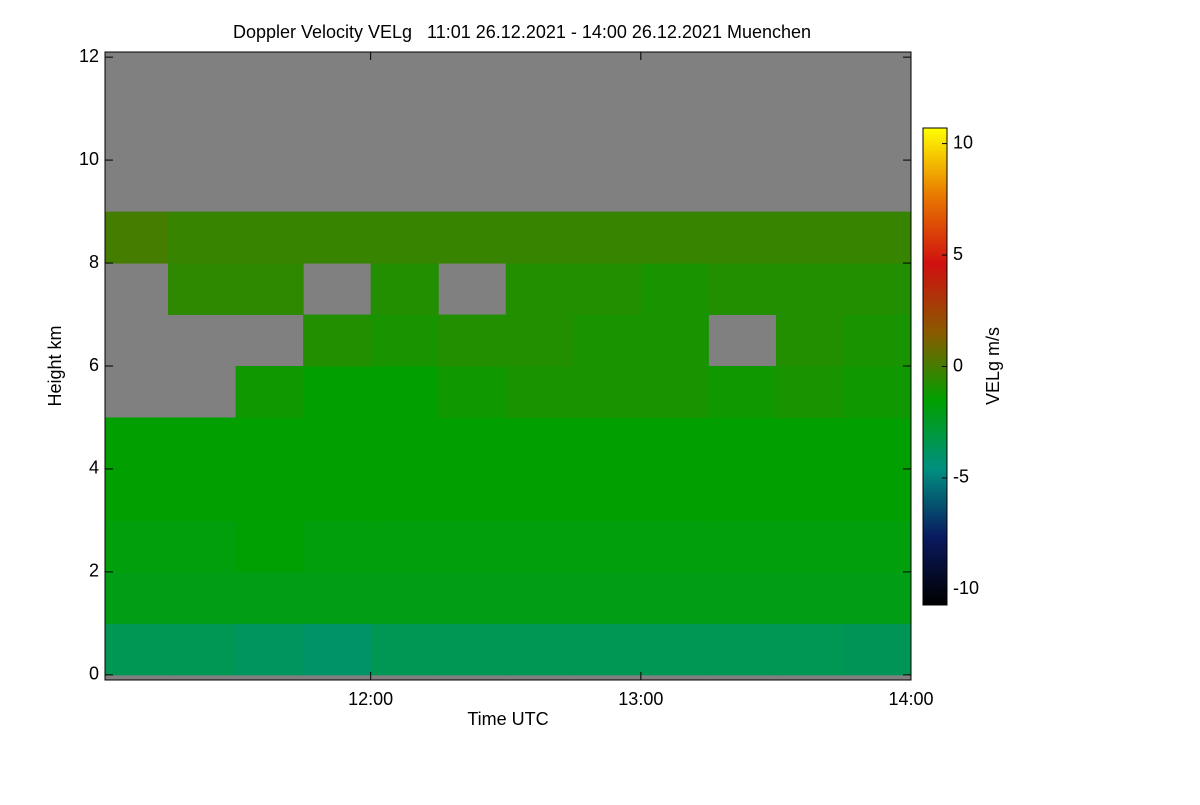 This screenshot has width=1200, height=805. I want to click on y-tick-label: 8, so click(94, 262).